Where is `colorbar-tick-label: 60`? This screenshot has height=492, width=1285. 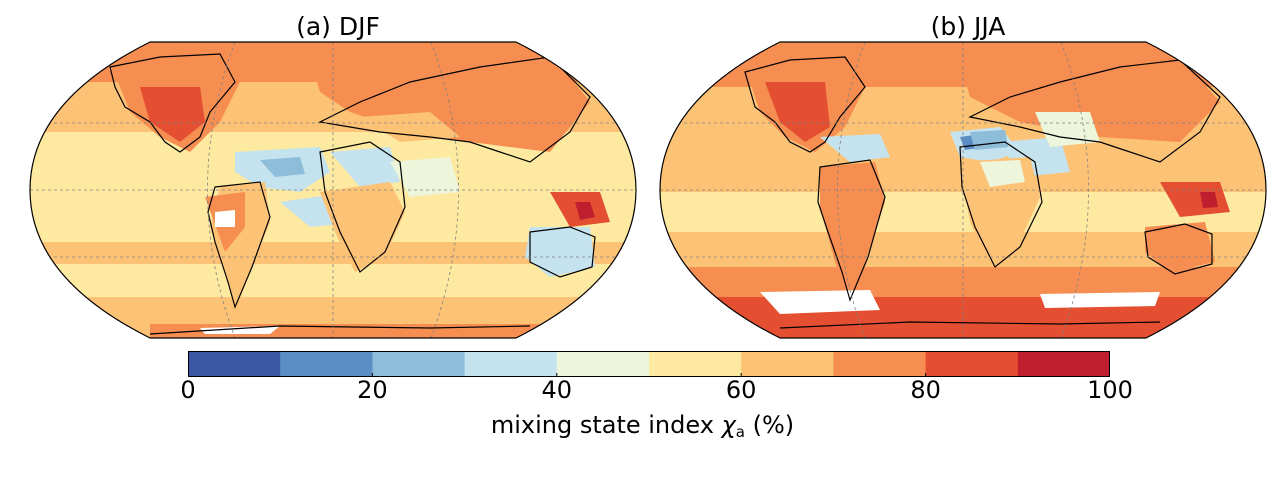
colorbar-tick-label: 60 is located at coordinates (741, 390).